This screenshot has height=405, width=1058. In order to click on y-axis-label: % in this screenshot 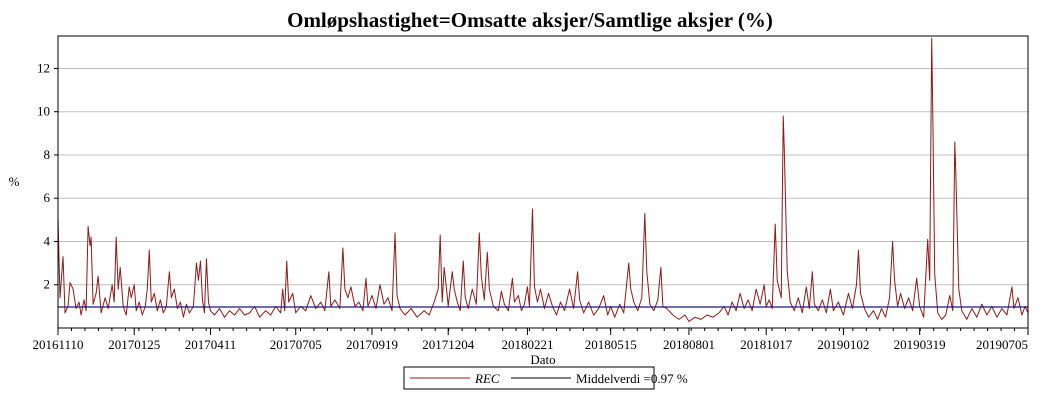, I will do `click(14, 181)`.